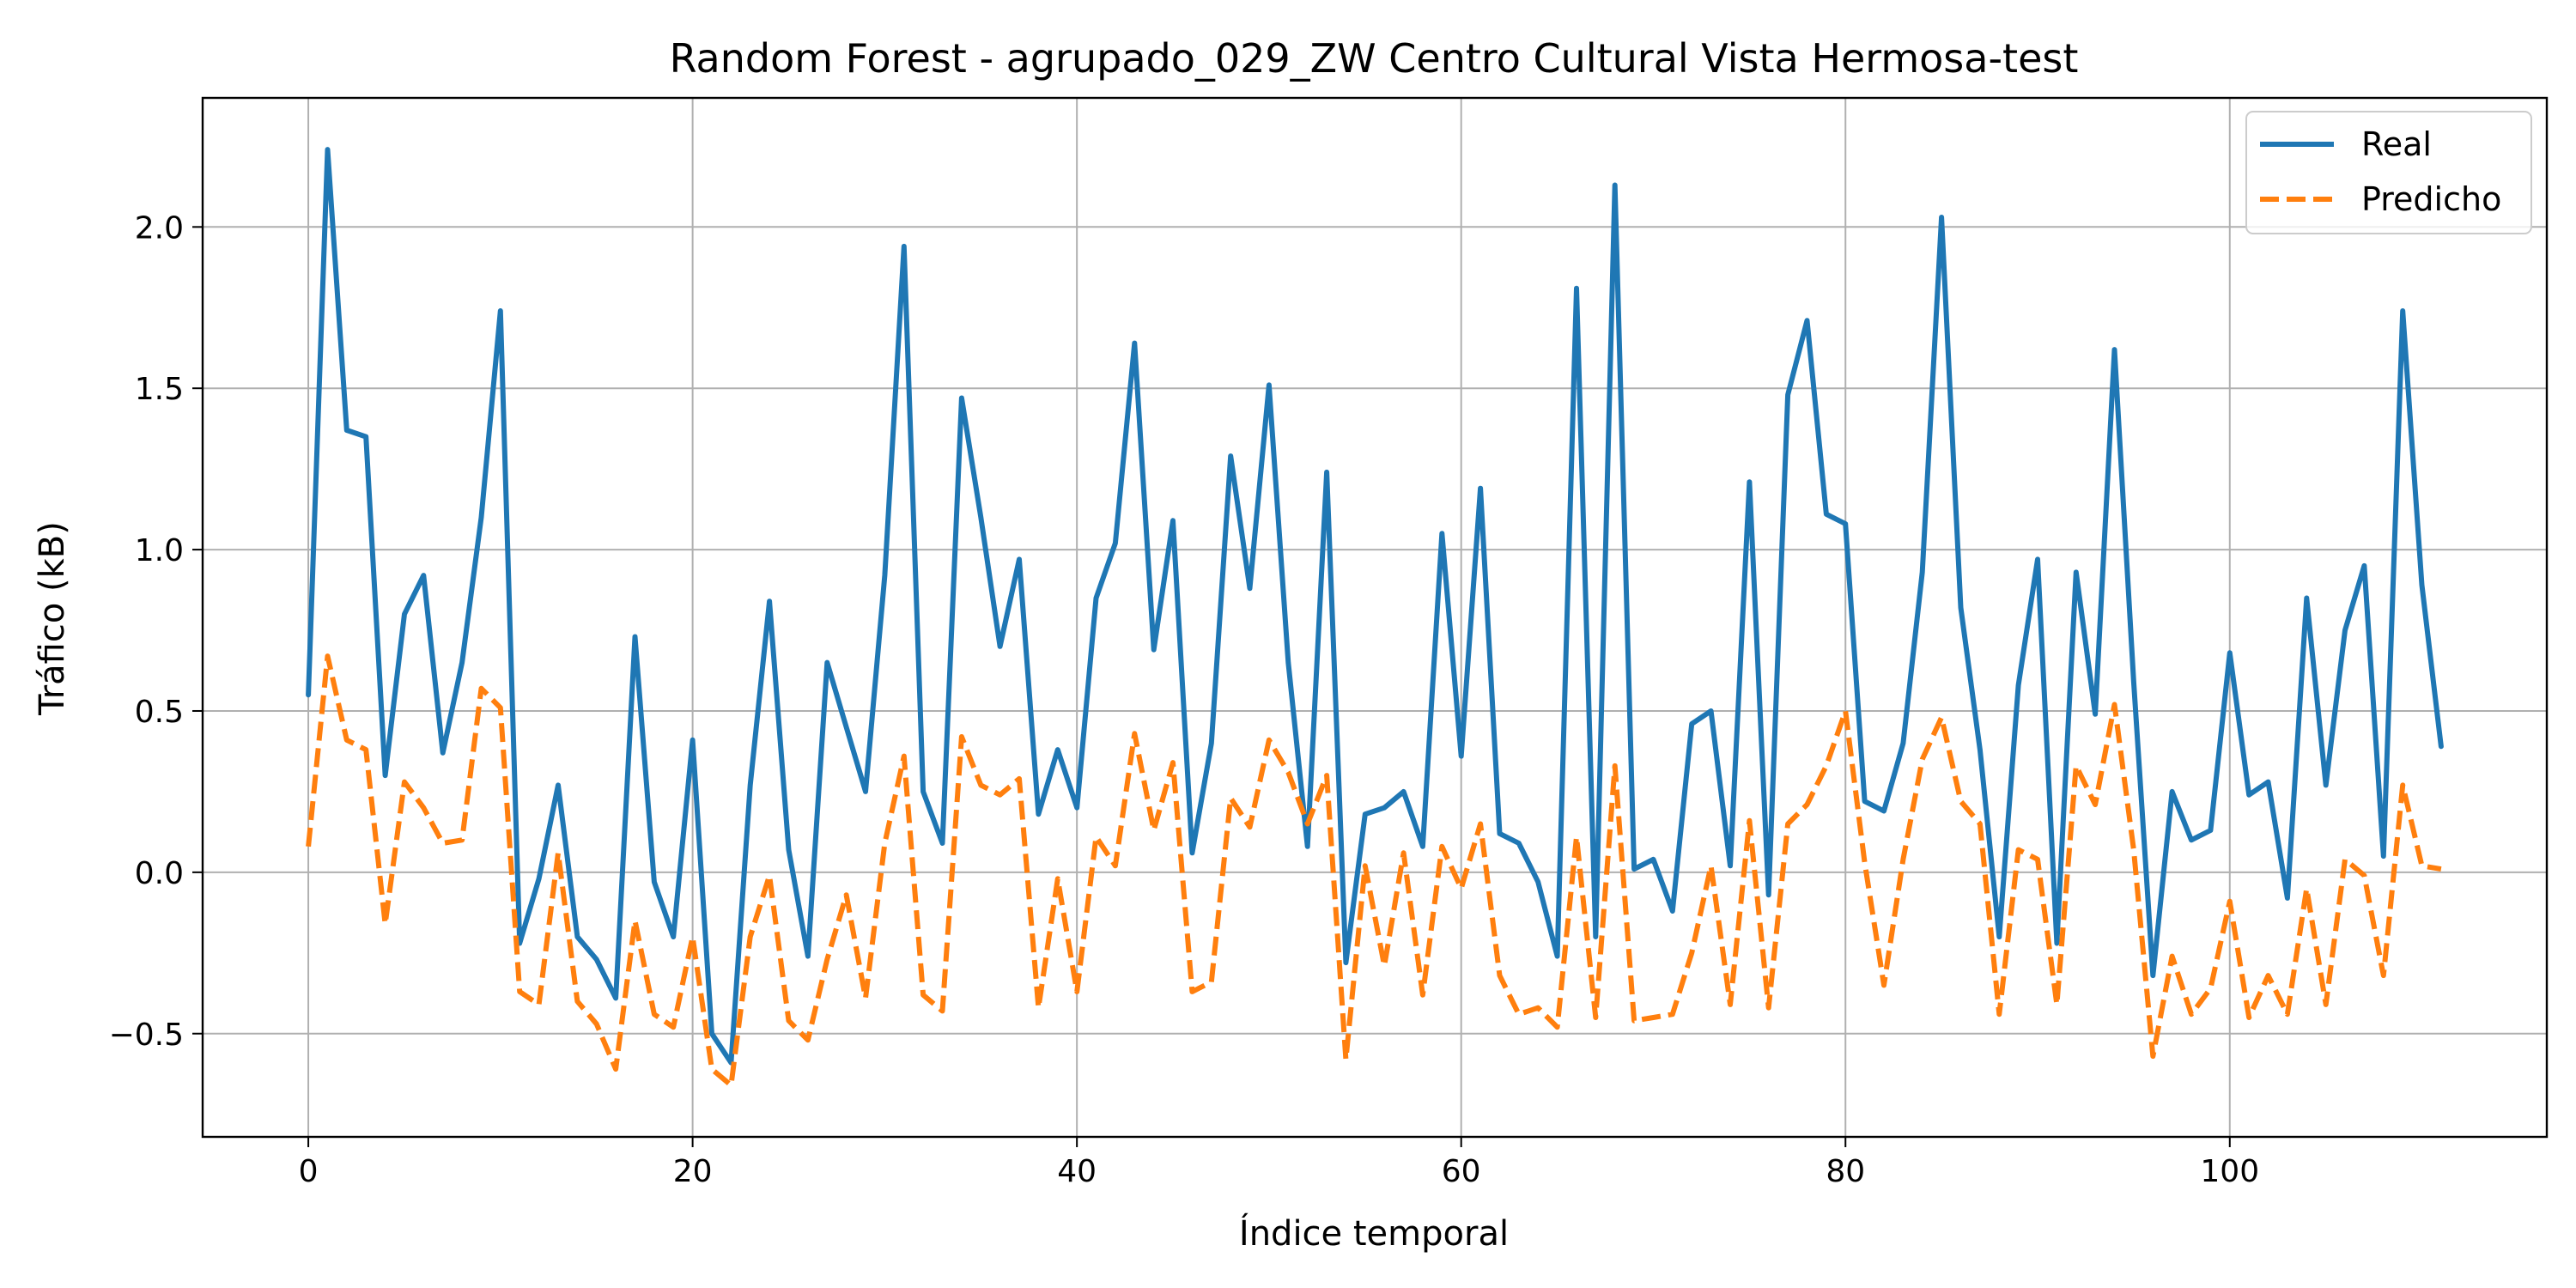  What do you see at coordinates (159, 389) in the screenshot?
I see `y-tick-label: 1.5` at bounding box center [159, 389].